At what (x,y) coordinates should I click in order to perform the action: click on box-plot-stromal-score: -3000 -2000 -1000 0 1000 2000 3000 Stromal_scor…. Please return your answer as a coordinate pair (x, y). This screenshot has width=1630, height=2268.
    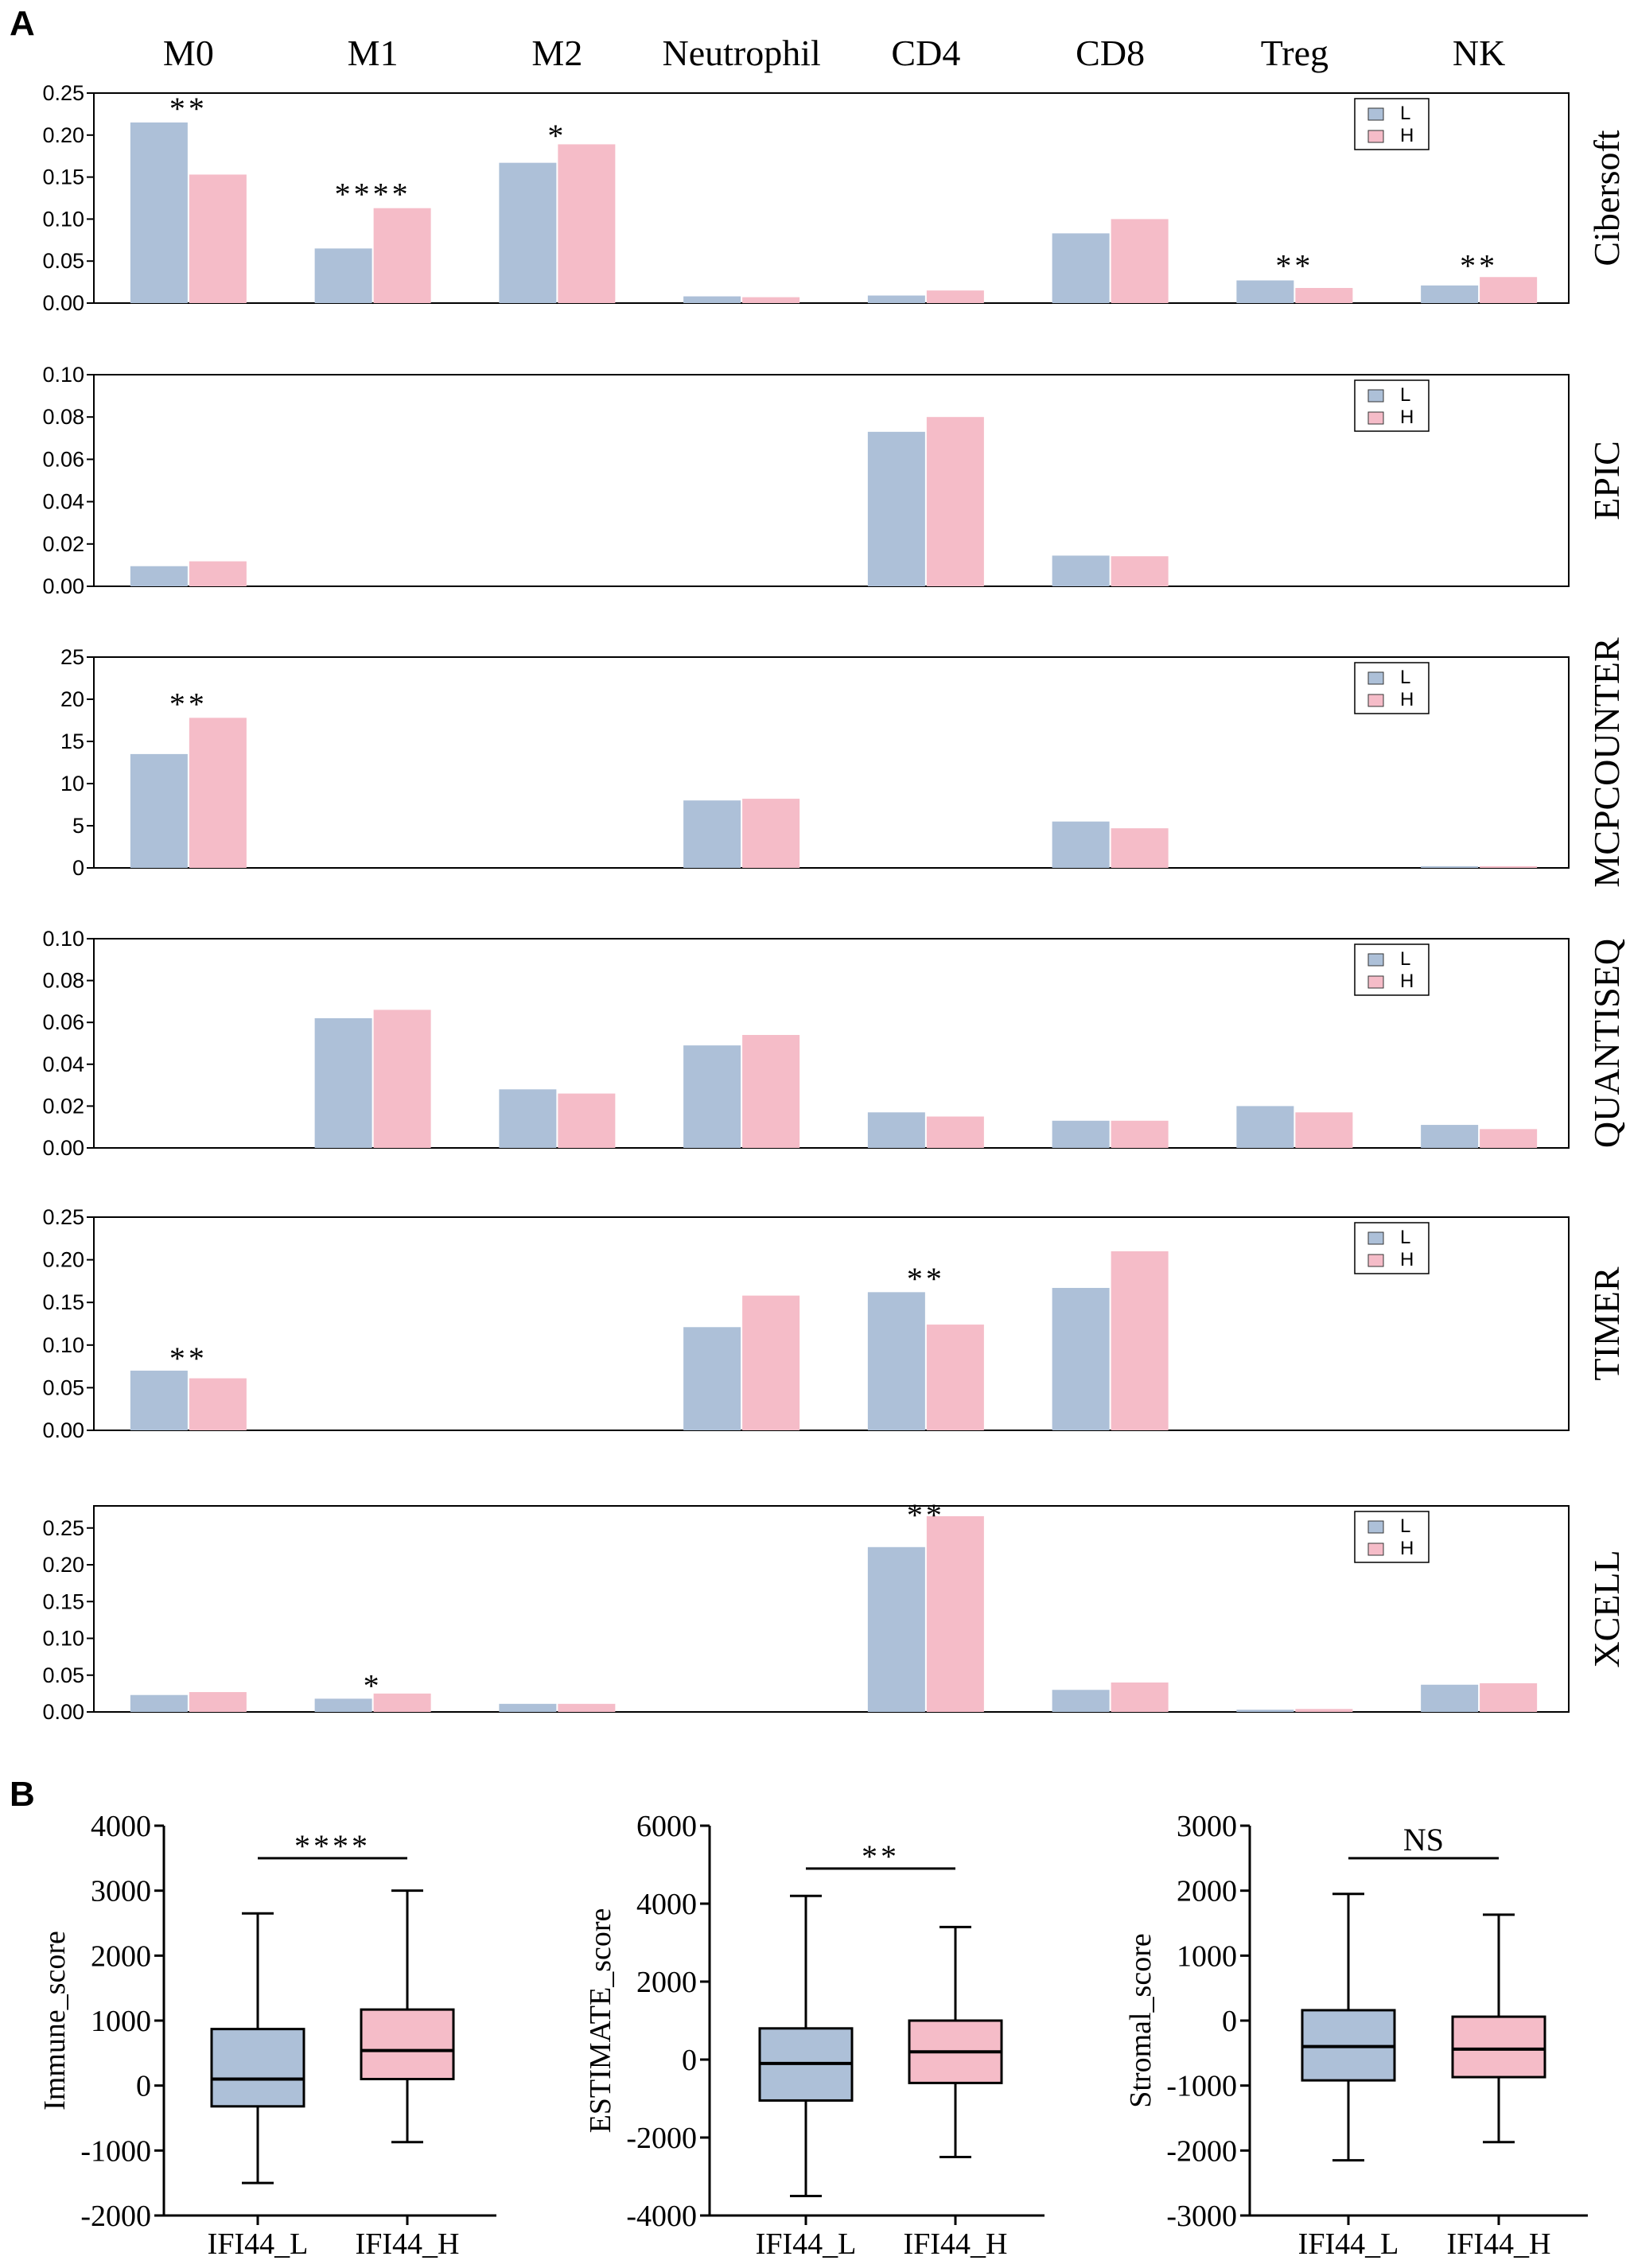
    Looking at the image, I should click on (1356, 2035).